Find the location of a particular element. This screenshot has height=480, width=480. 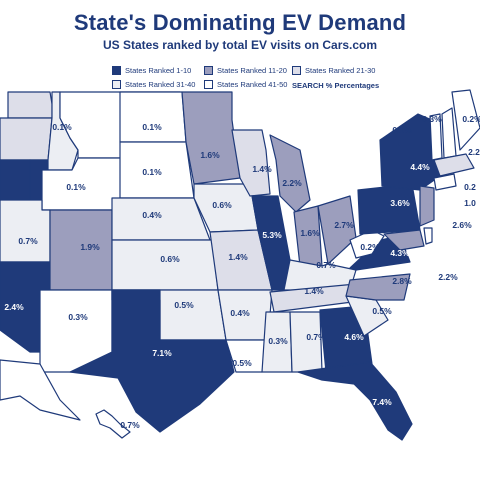

state-value-co: 1.9% is located at coordinates (90, 247).